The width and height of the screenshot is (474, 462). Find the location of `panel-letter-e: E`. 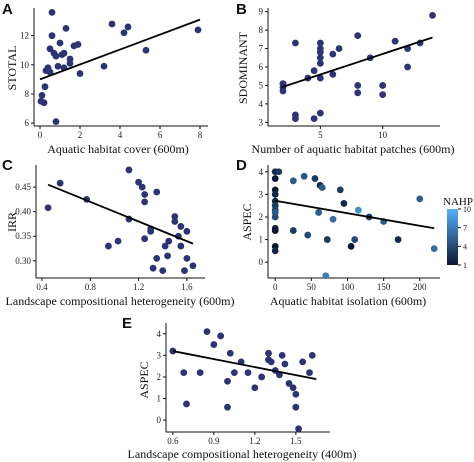

panel-letter-e: E is located at coordinates (127, 323).